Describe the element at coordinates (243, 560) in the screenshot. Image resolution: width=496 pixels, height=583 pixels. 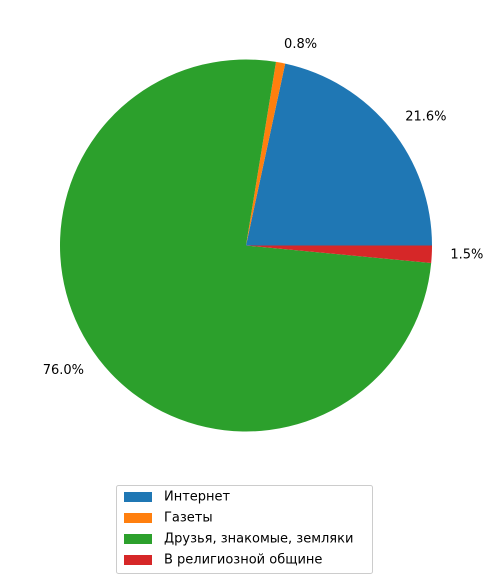
I see `legend-label-4: В религиозной общине` at that location.